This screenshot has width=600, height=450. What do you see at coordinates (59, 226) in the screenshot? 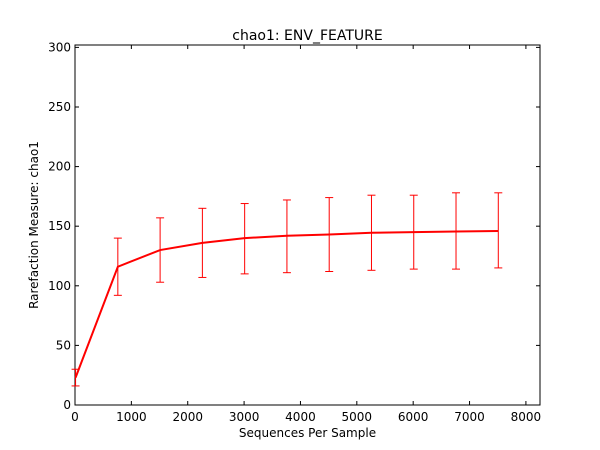
I see `y-tick-label: 150` at bounding box center [59, 226].